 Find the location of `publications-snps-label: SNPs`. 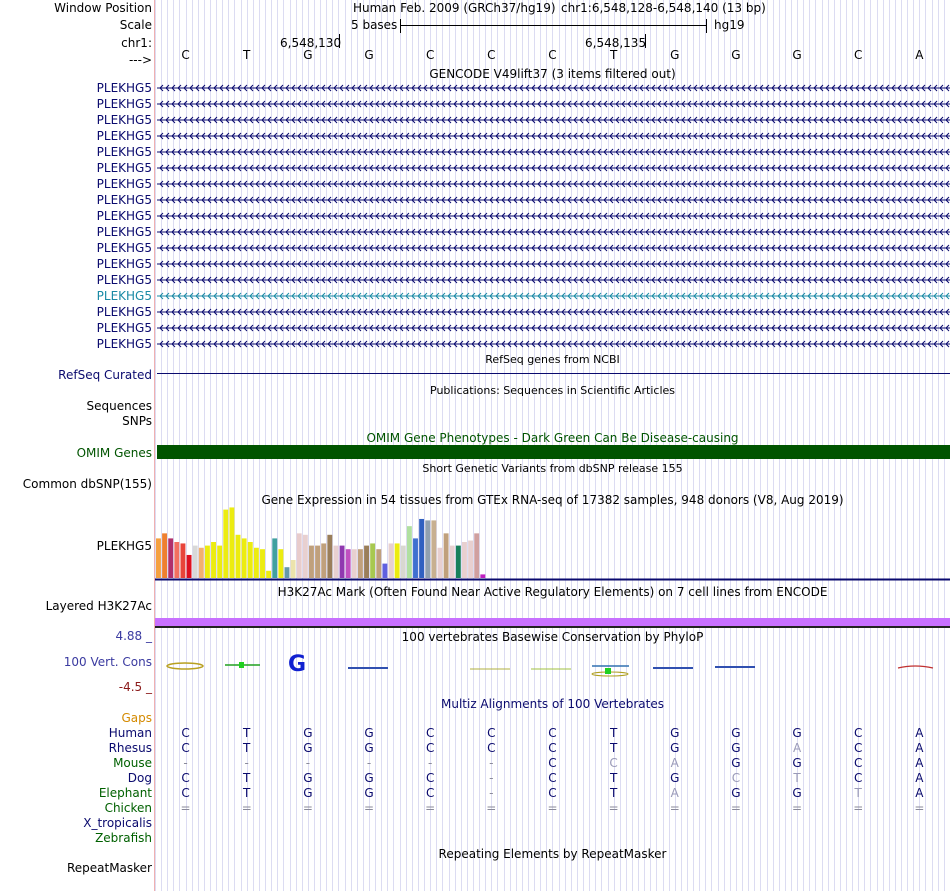

publications-snps-label: SNPs is located at coordinates (137, 421).